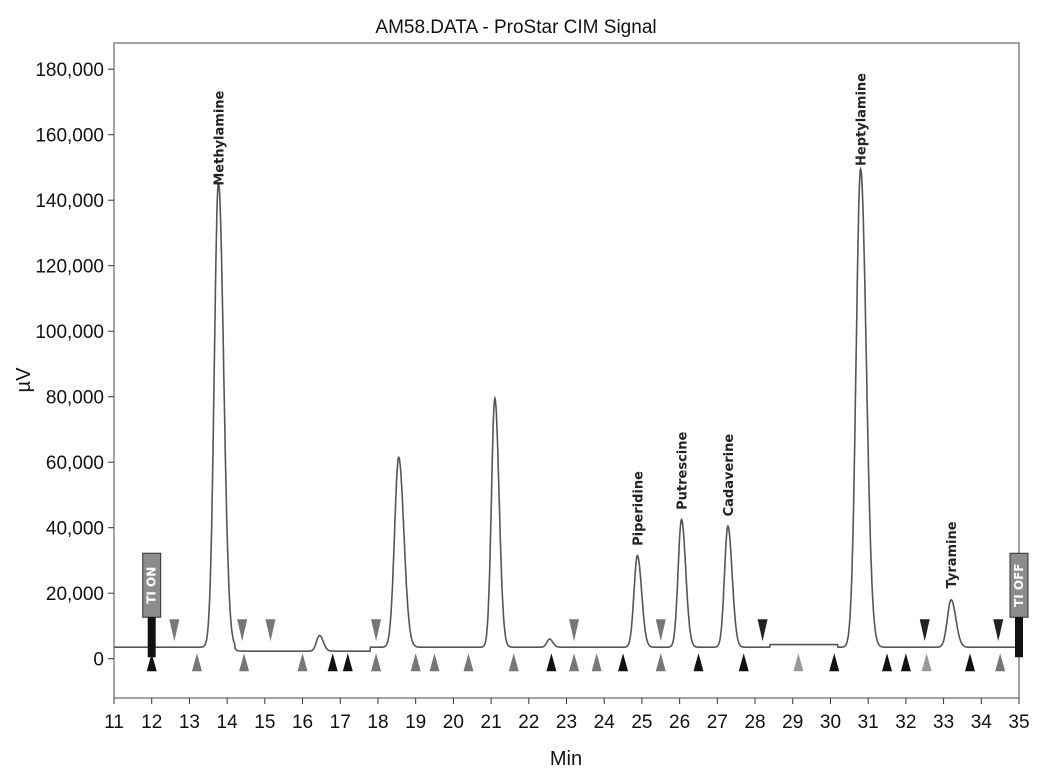 This screenshot has height=775, width=1037. What do you see at coordinates (585, 605) in the screenshot?
I see `event-markers: TI ON TI OFF` at bounding box center [585, 605].